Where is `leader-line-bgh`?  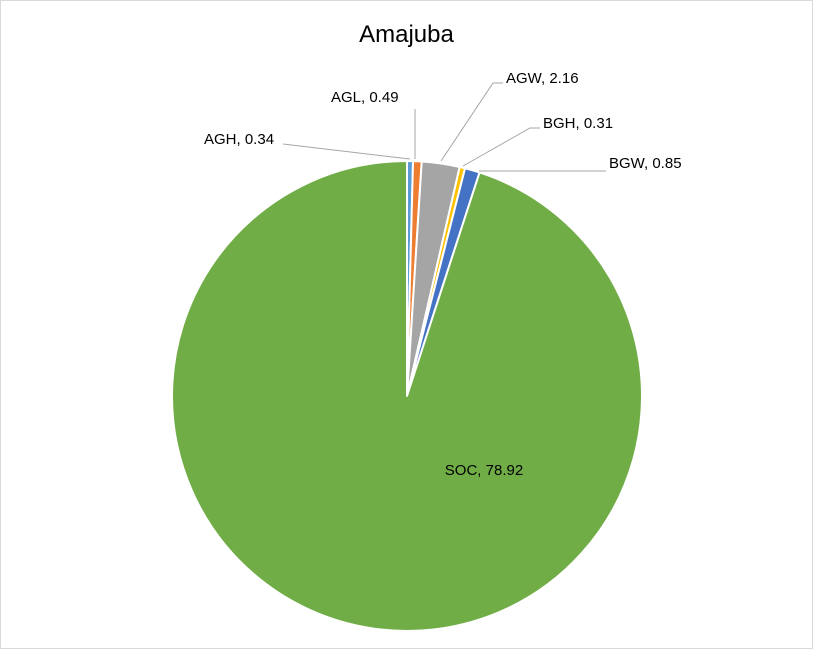 leader-line-bgh is located at coordinates (501, 147).